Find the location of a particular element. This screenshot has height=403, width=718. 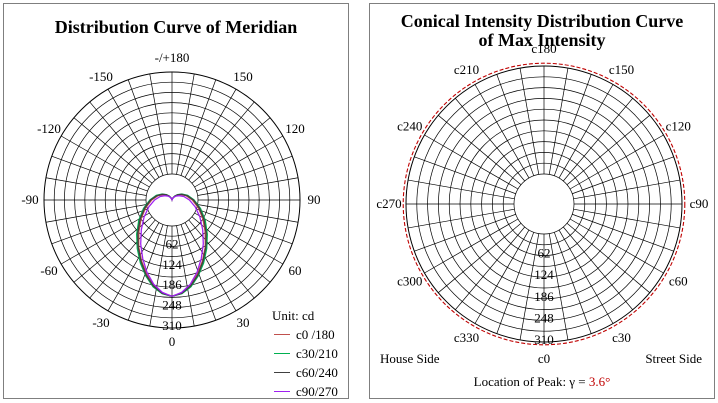

conical-radial-tick: 124 is located at coordinates (544, 274).